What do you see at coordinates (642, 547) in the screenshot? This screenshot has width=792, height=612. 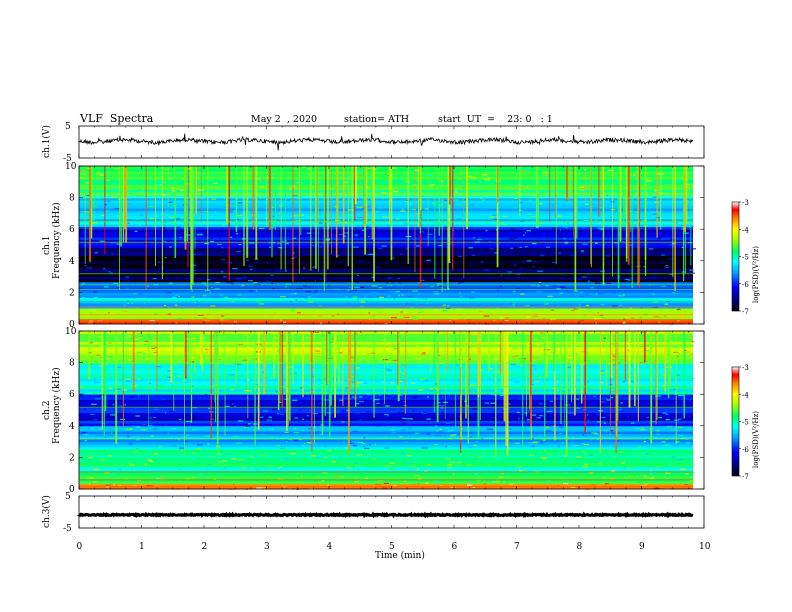 I see `x-tick-label: 9` at bounding box center [642, 547].